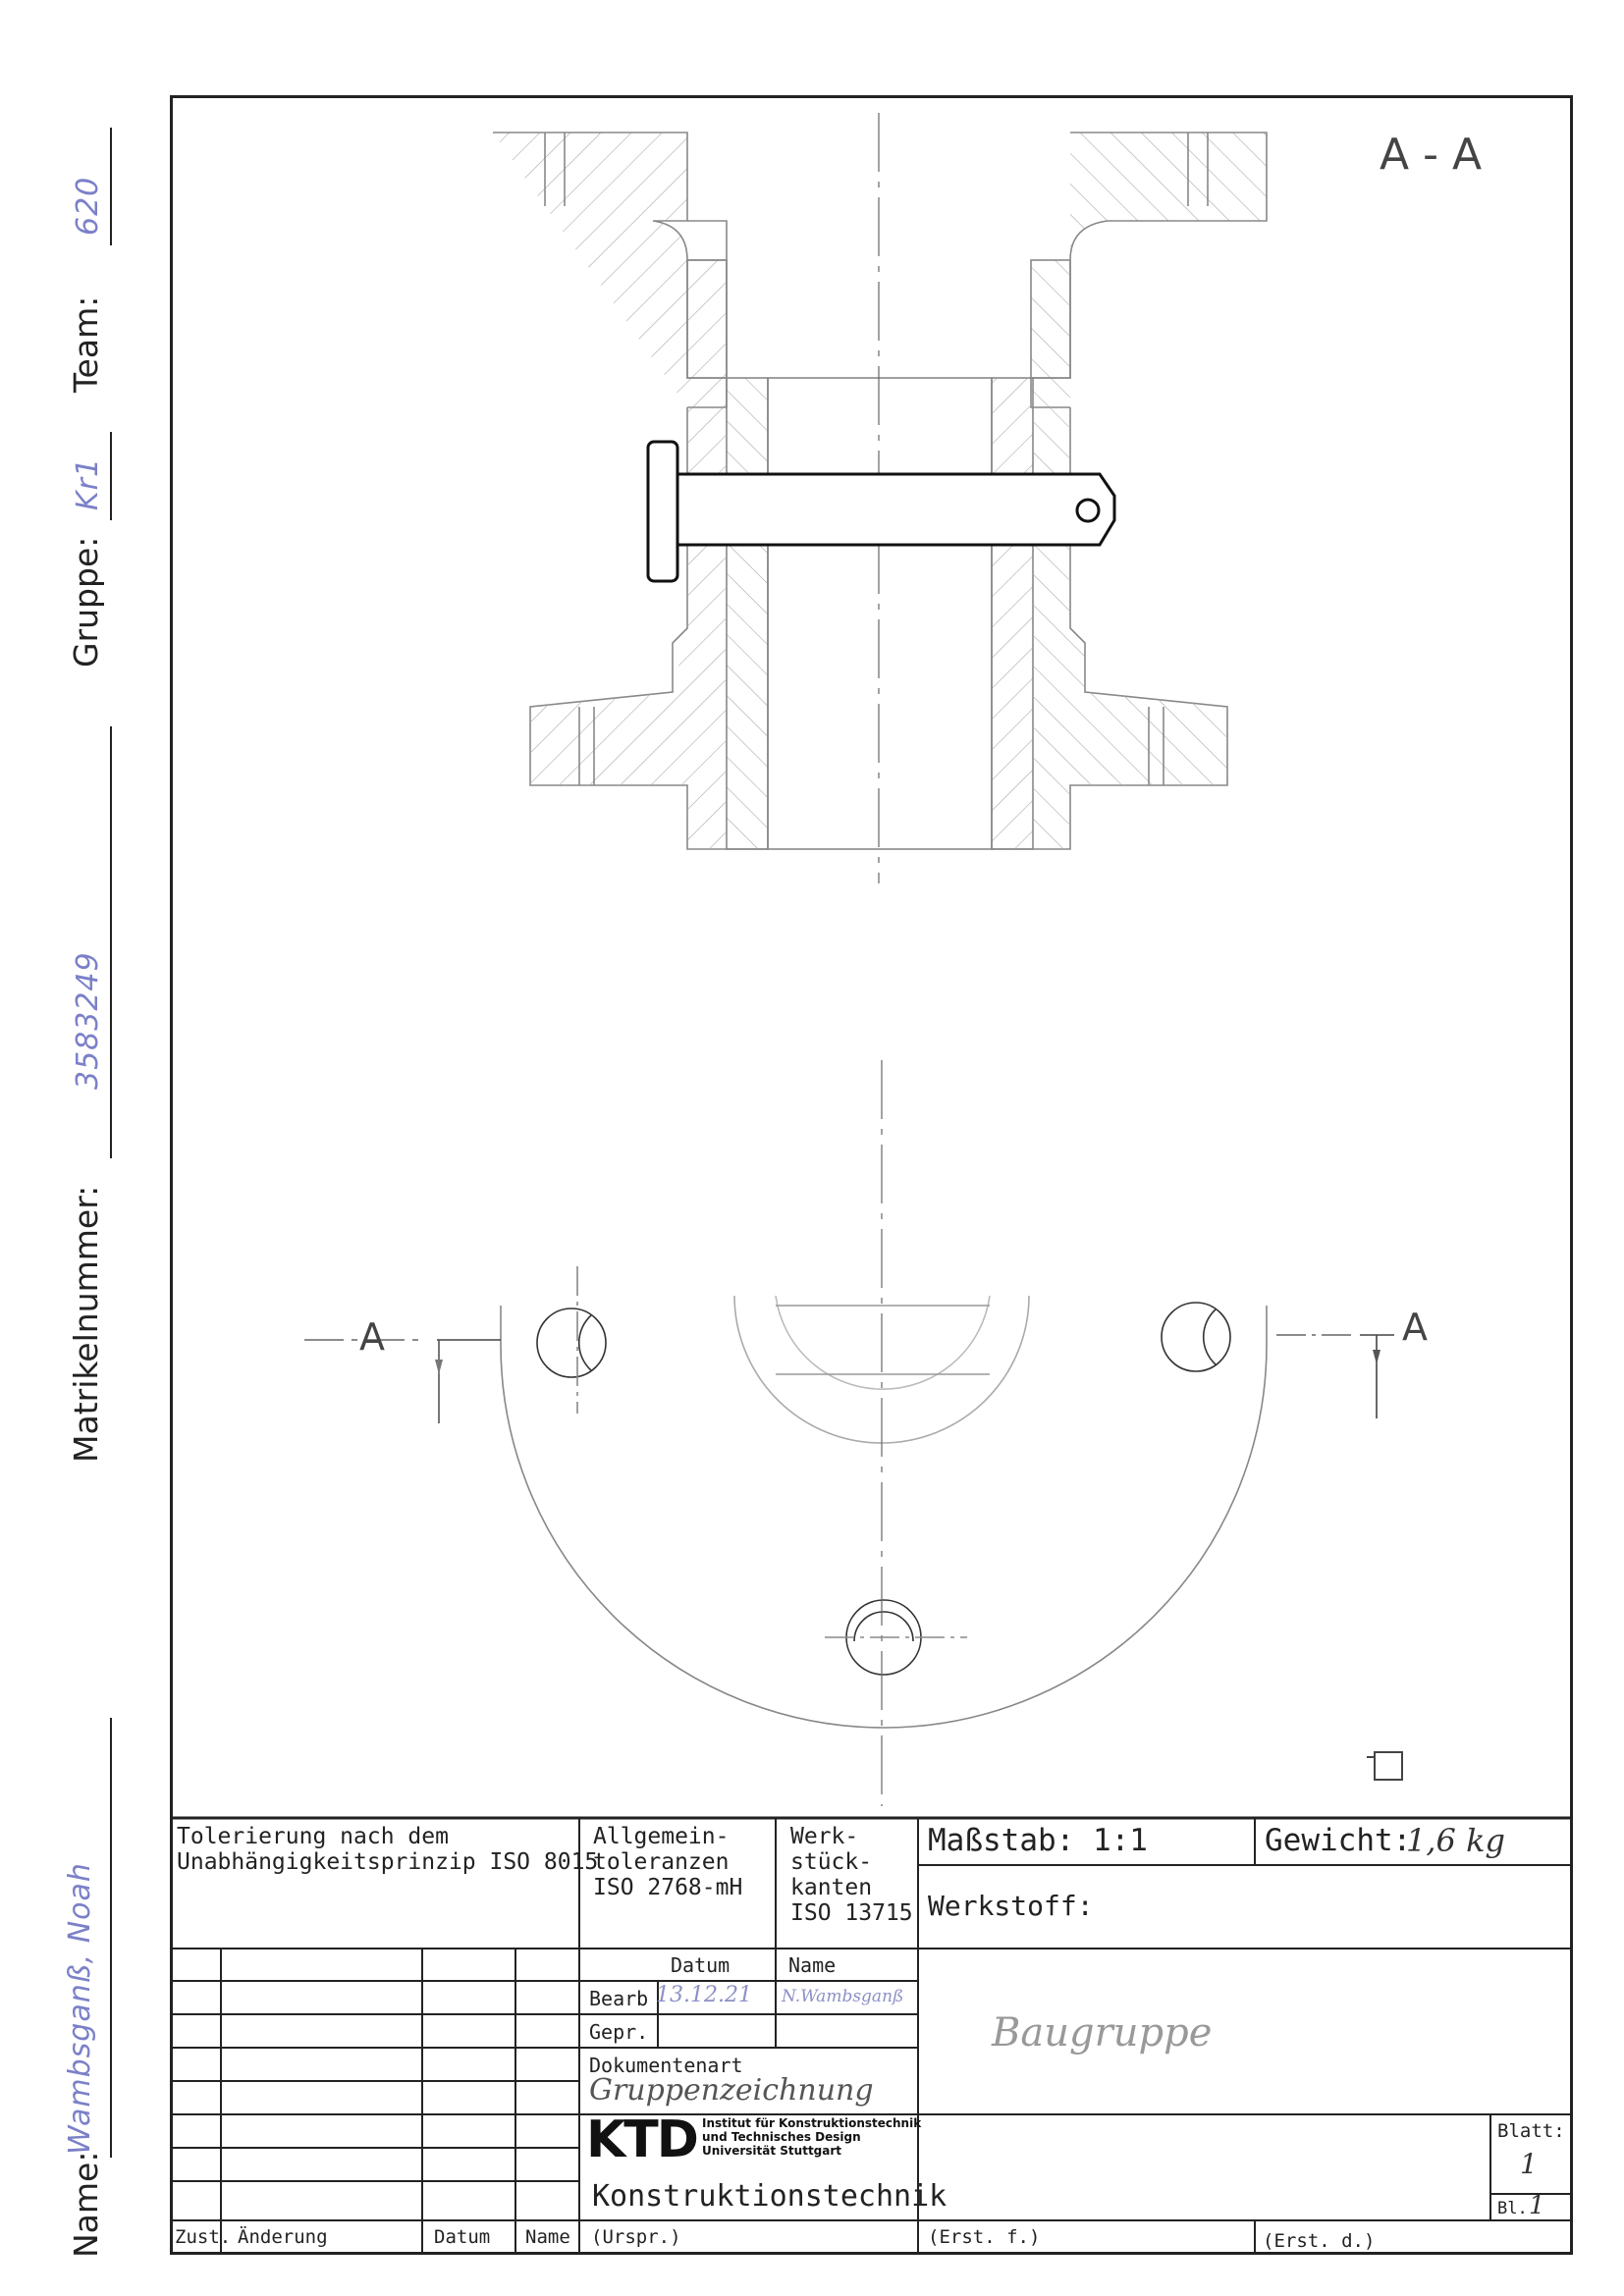 This screenshot has height=2296, width=1624. I want to click on konstruktionstechnik: Konstruktionstechnik, so click(769, 2197).